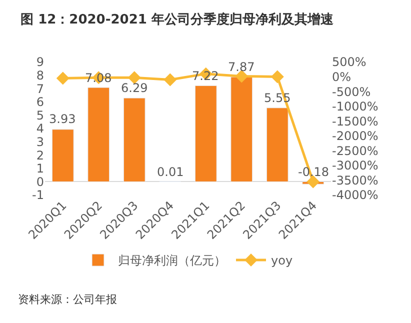 This screenshot has height=323, width=411. Describe the element at coordinates (241, 67) in the screenshot. I see `data-label: 7.87` at that location.